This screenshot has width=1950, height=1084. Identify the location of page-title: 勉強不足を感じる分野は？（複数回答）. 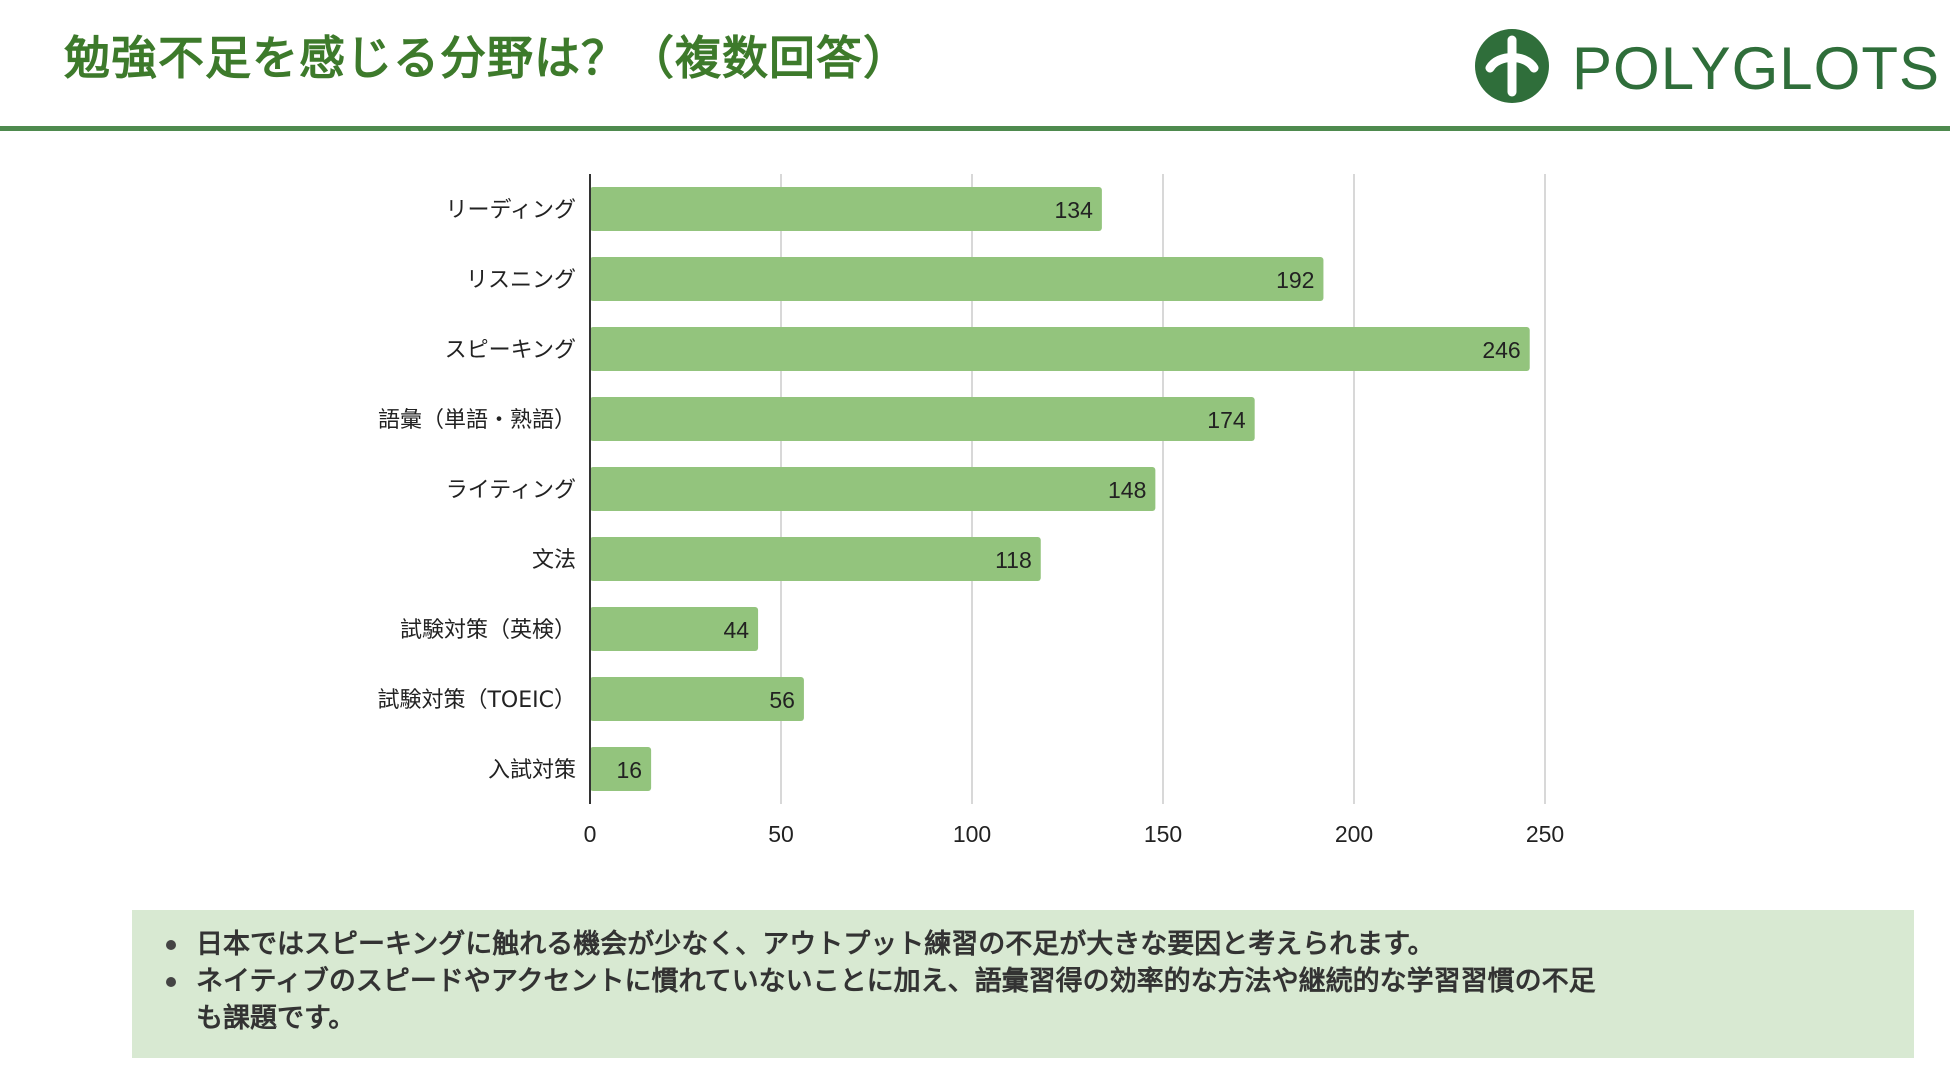
(487, 58).